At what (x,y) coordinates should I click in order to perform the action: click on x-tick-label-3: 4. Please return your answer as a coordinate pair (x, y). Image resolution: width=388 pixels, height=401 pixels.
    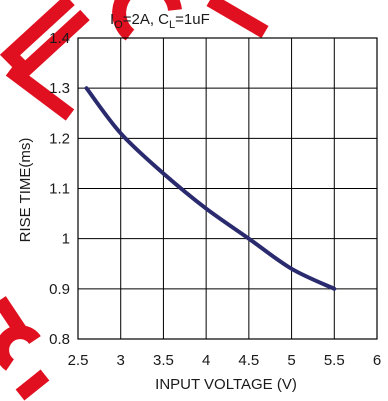
    Looking at the image, I should click on (206, 360).